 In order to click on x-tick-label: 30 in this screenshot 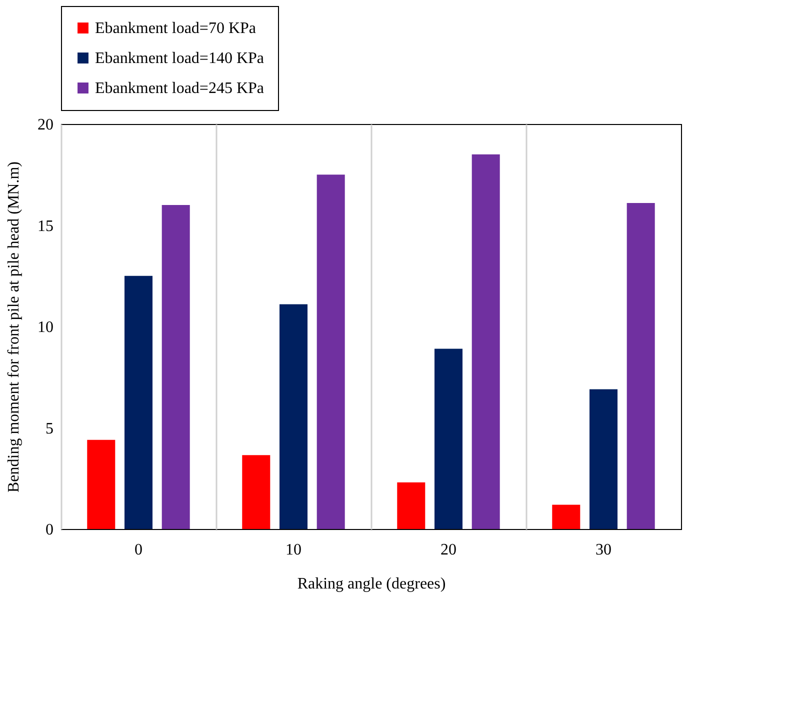, I will do `click(604, 550)`.